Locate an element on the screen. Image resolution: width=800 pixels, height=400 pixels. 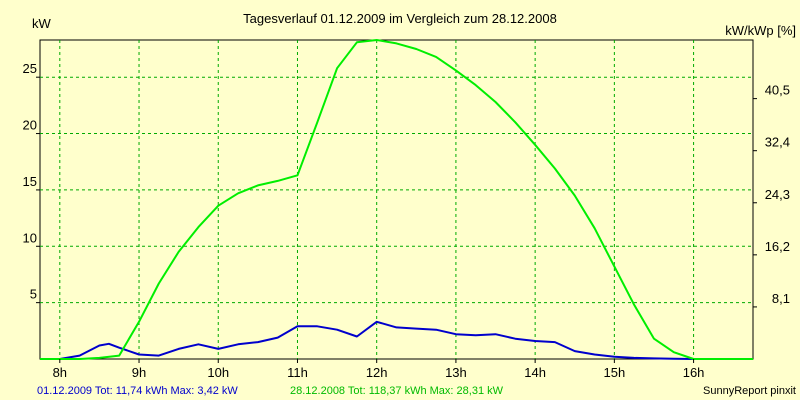
x-tick-label-4: 12h is located at coordinates (377, 372).